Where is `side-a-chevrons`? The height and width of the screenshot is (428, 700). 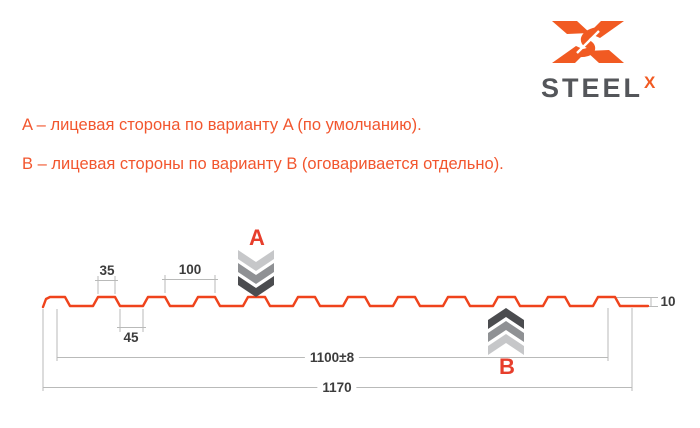
side-a-chevrons is located at coordinates (256, 273).